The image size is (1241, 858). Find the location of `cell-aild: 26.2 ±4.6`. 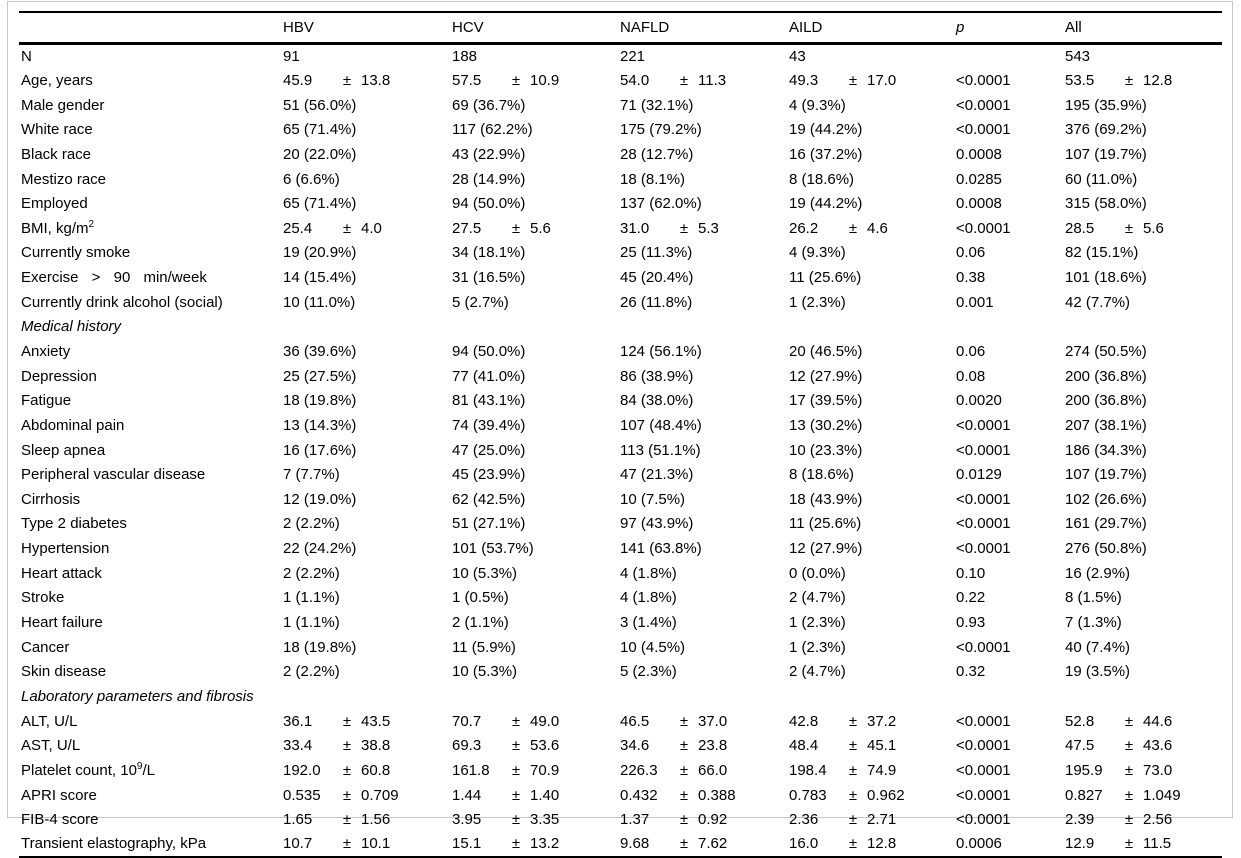

cell-aild: 26.2 ±4.6 is located at coordinates (872, 228).